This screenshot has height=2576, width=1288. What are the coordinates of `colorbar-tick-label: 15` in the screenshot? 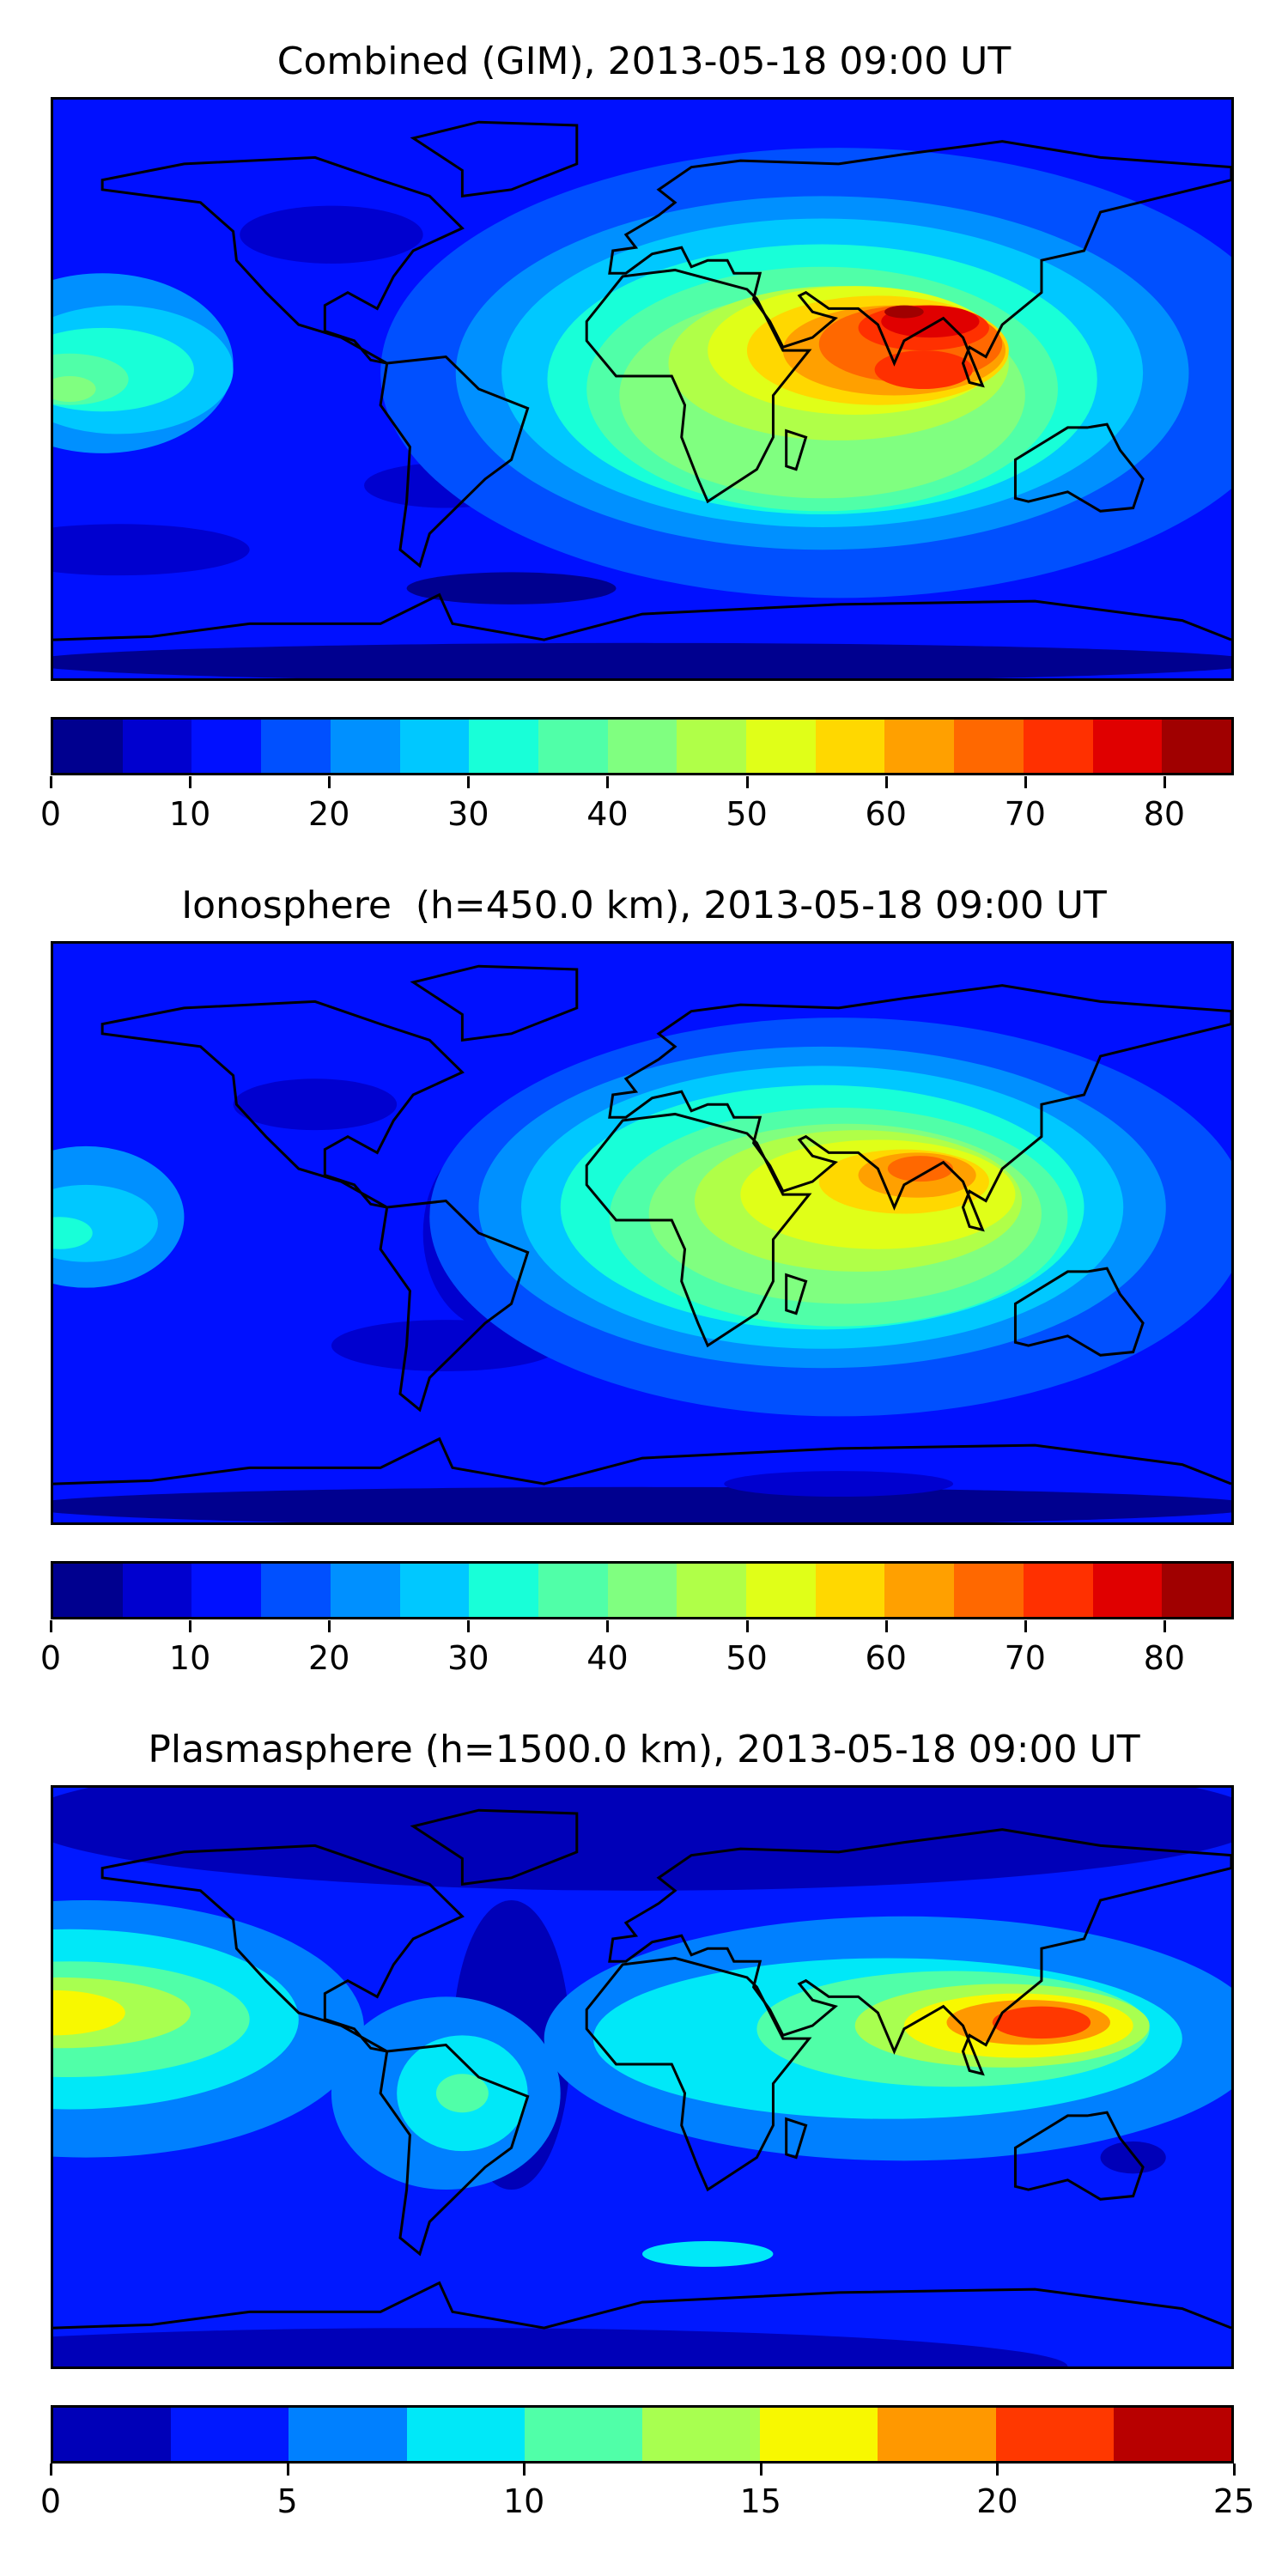 It's located at (760, 2501).